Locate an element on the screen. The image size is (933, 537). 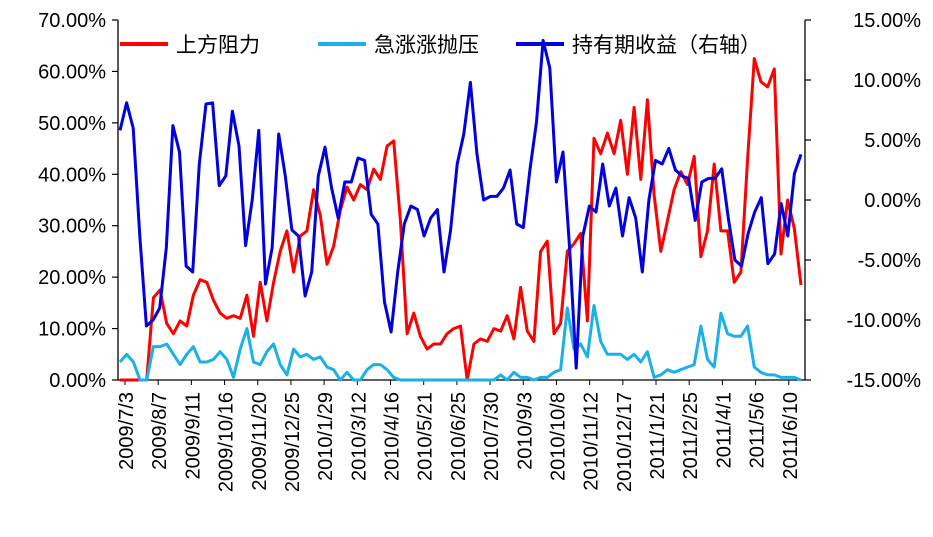
x-tick-label: 2010/10/8 is located at coordinates (558, 436).